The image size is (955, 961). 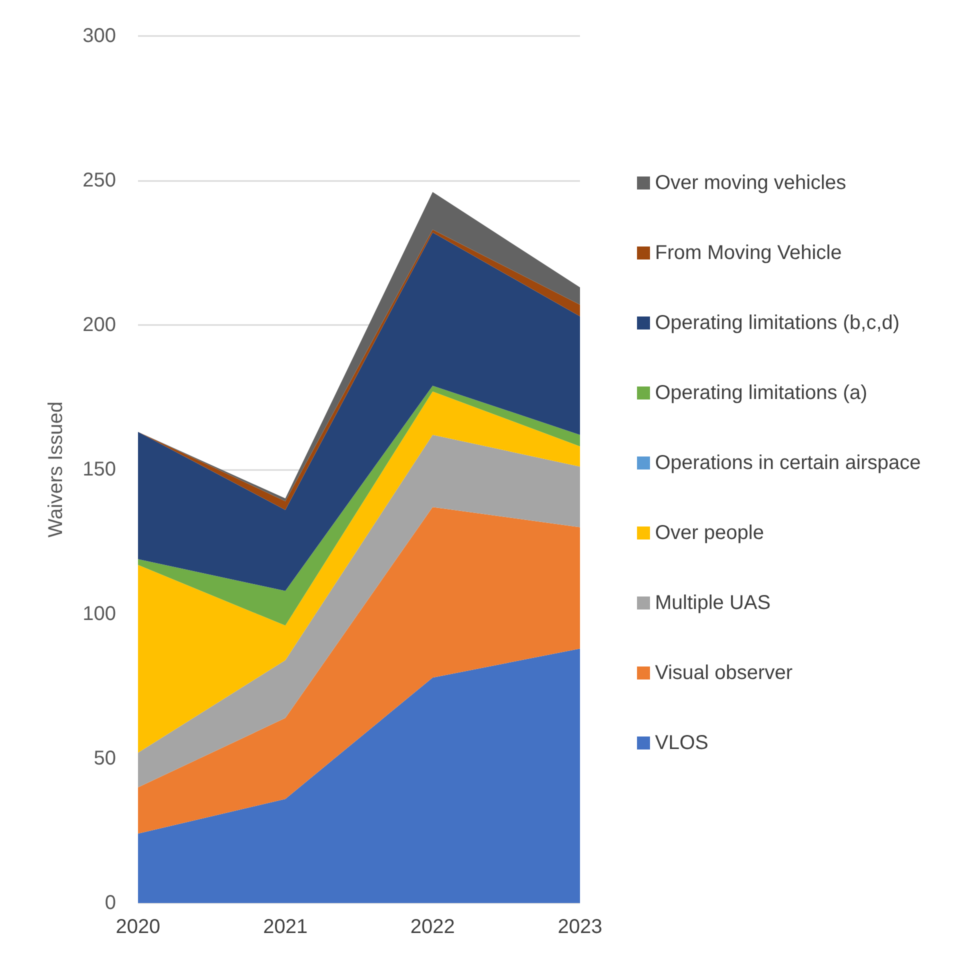 What do you see at coordinates (750, 183) in the screenshot?
I see `legend-label: Over moving vehicles` at bounding box center [750, 183].